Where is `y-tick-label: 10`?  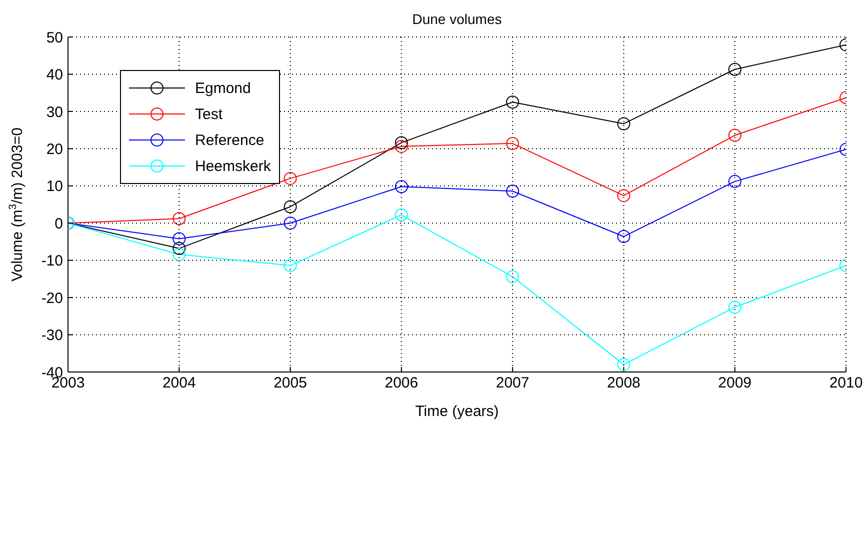
y-tick-label: 10 is located at coordinates (54, 187).